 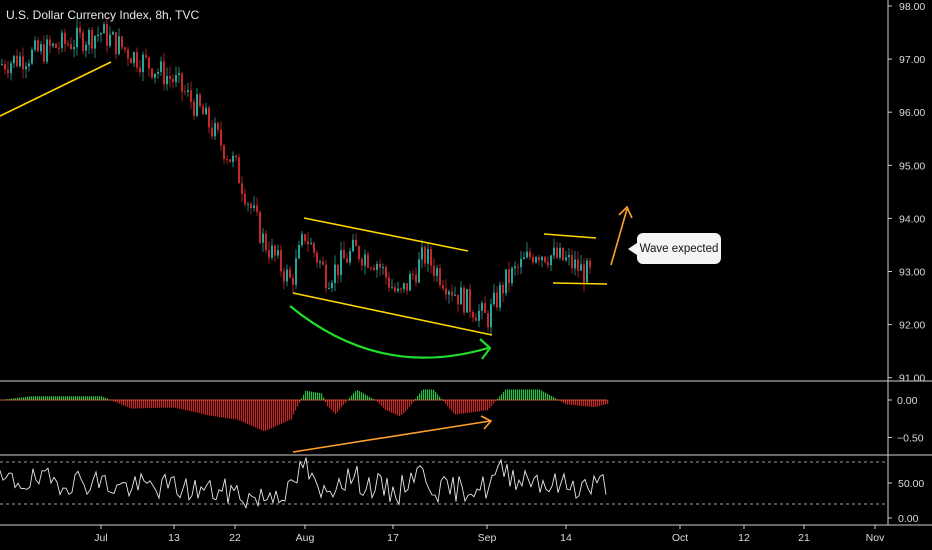 What do you see at coordinates (56, 89) in the screenshot?
I see `trendline-jul` at bounding box center [56, 89].